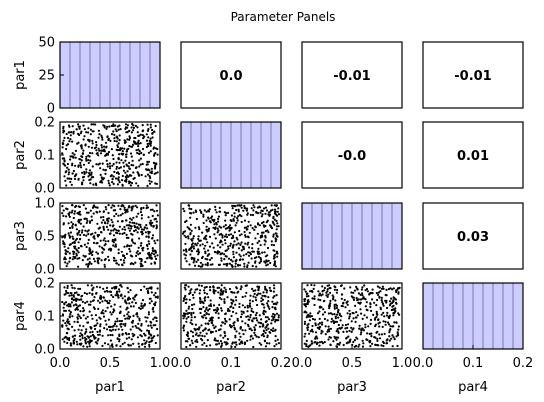 Image resolution: width=544 pixels, height=402 pixels. Describe the element at coordinates (473, 236) in the screenshot. I see `panel-par3-par4: 0.03` at that location.